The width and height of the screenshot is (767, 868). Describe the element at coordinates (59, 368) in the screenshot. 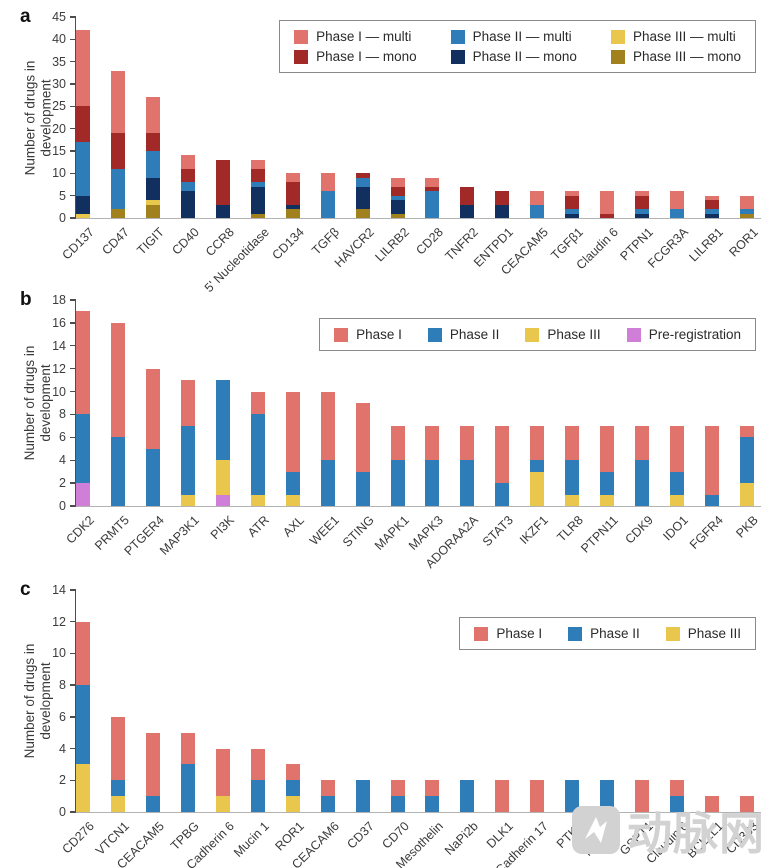

I see `y-tick-label: 12` at that location.